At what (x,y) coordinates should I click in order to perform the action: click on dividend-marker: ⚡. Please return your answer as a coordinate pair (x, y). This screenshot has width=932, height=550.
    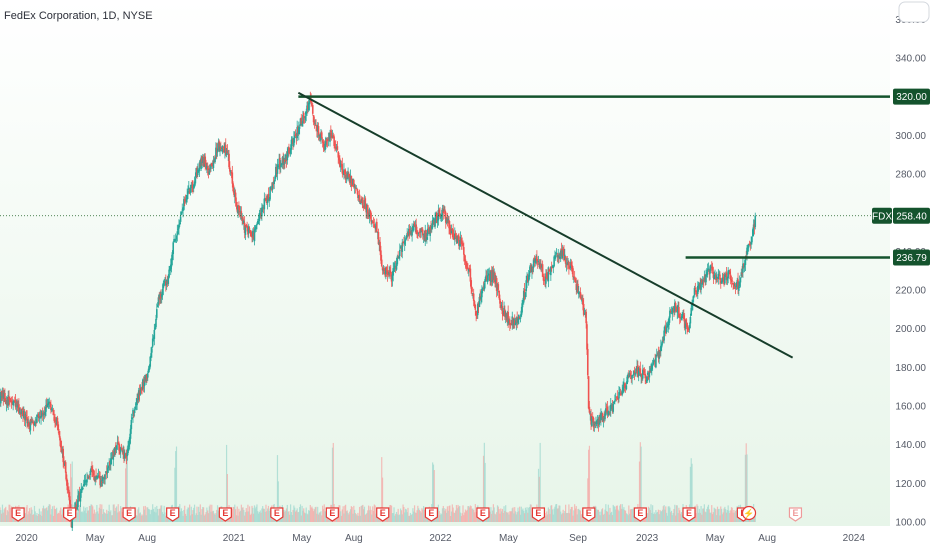
    Looking at the image, I should click on (749, 513).